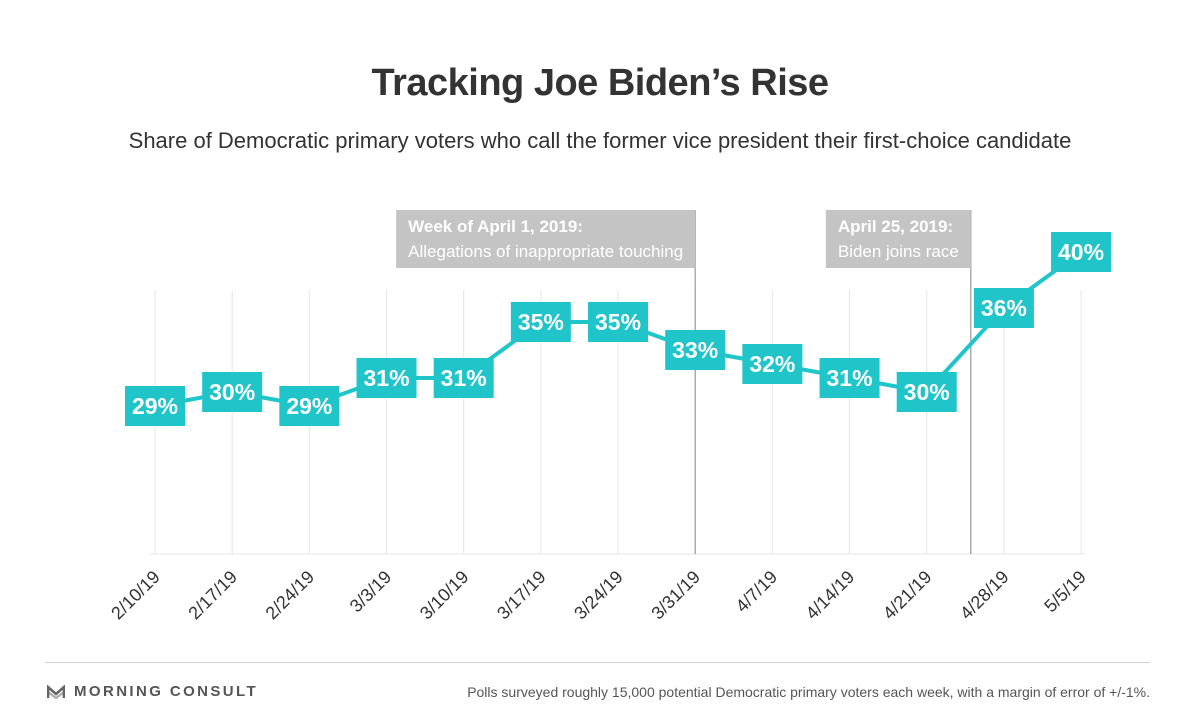 The height and width of the screenshot is (720, 1200). What do you see at coordinates (290, 595) in the screenshot?
I see `x-tick-label: 2/24/19` at bounding box center [290, 595].